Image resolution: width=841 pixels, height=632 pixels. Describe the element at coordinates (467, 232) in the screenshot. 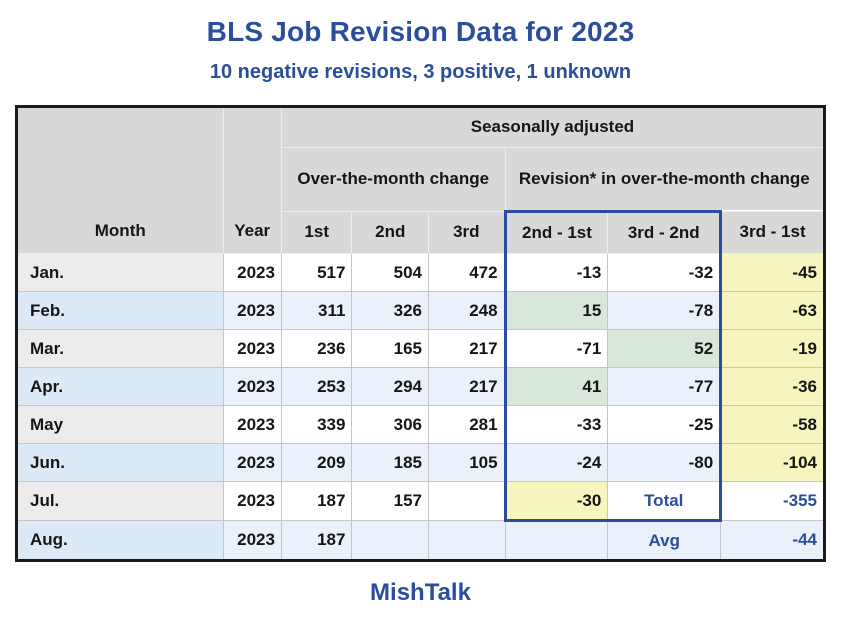

I see `col-header-3rd: 3rd` at that location.